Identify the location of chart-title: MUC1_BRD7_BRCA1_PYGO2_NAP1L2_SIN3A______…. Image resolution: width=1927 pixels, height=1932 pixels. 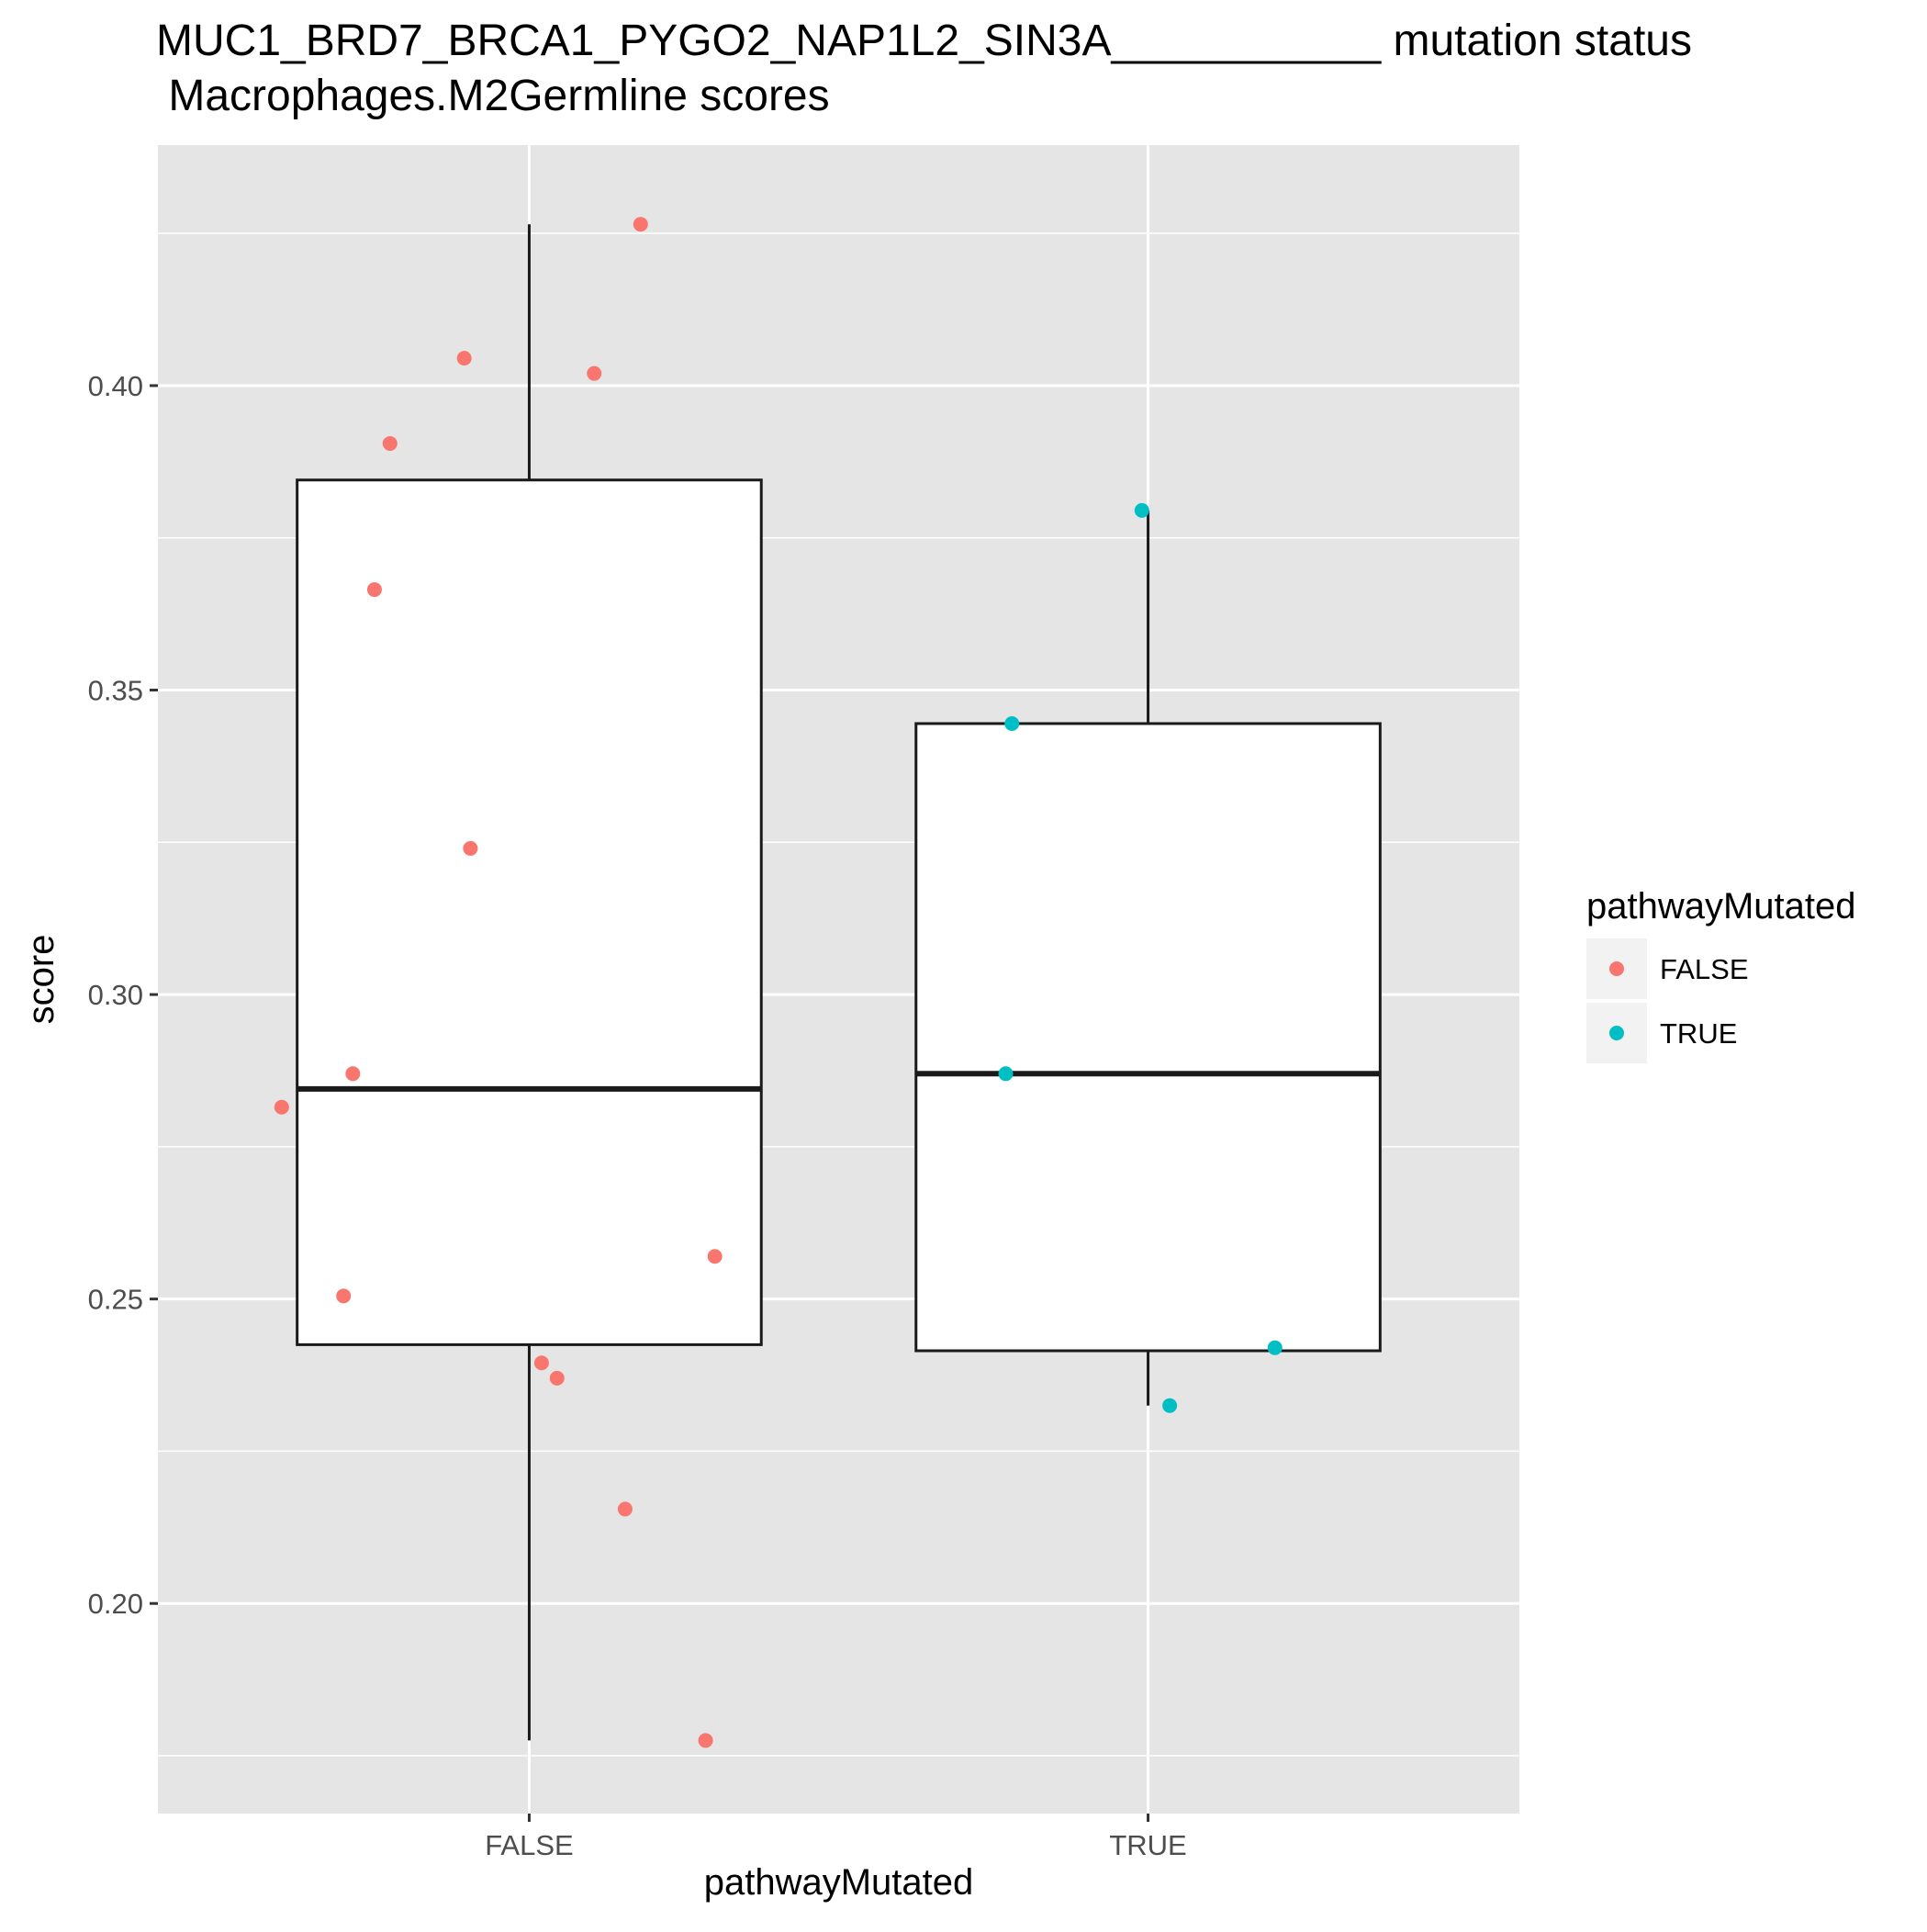
(924, 41).